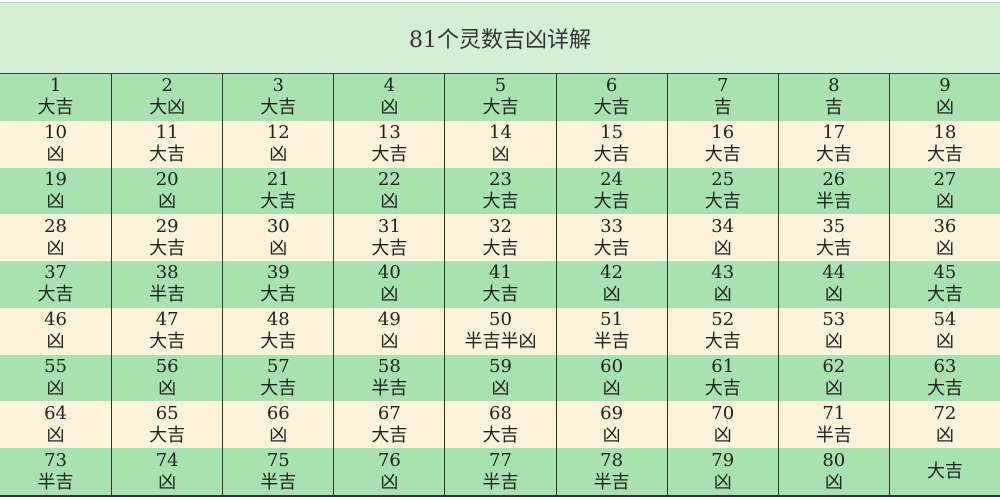  I want to click on table-cell: 69 凶, so click(611, 425).